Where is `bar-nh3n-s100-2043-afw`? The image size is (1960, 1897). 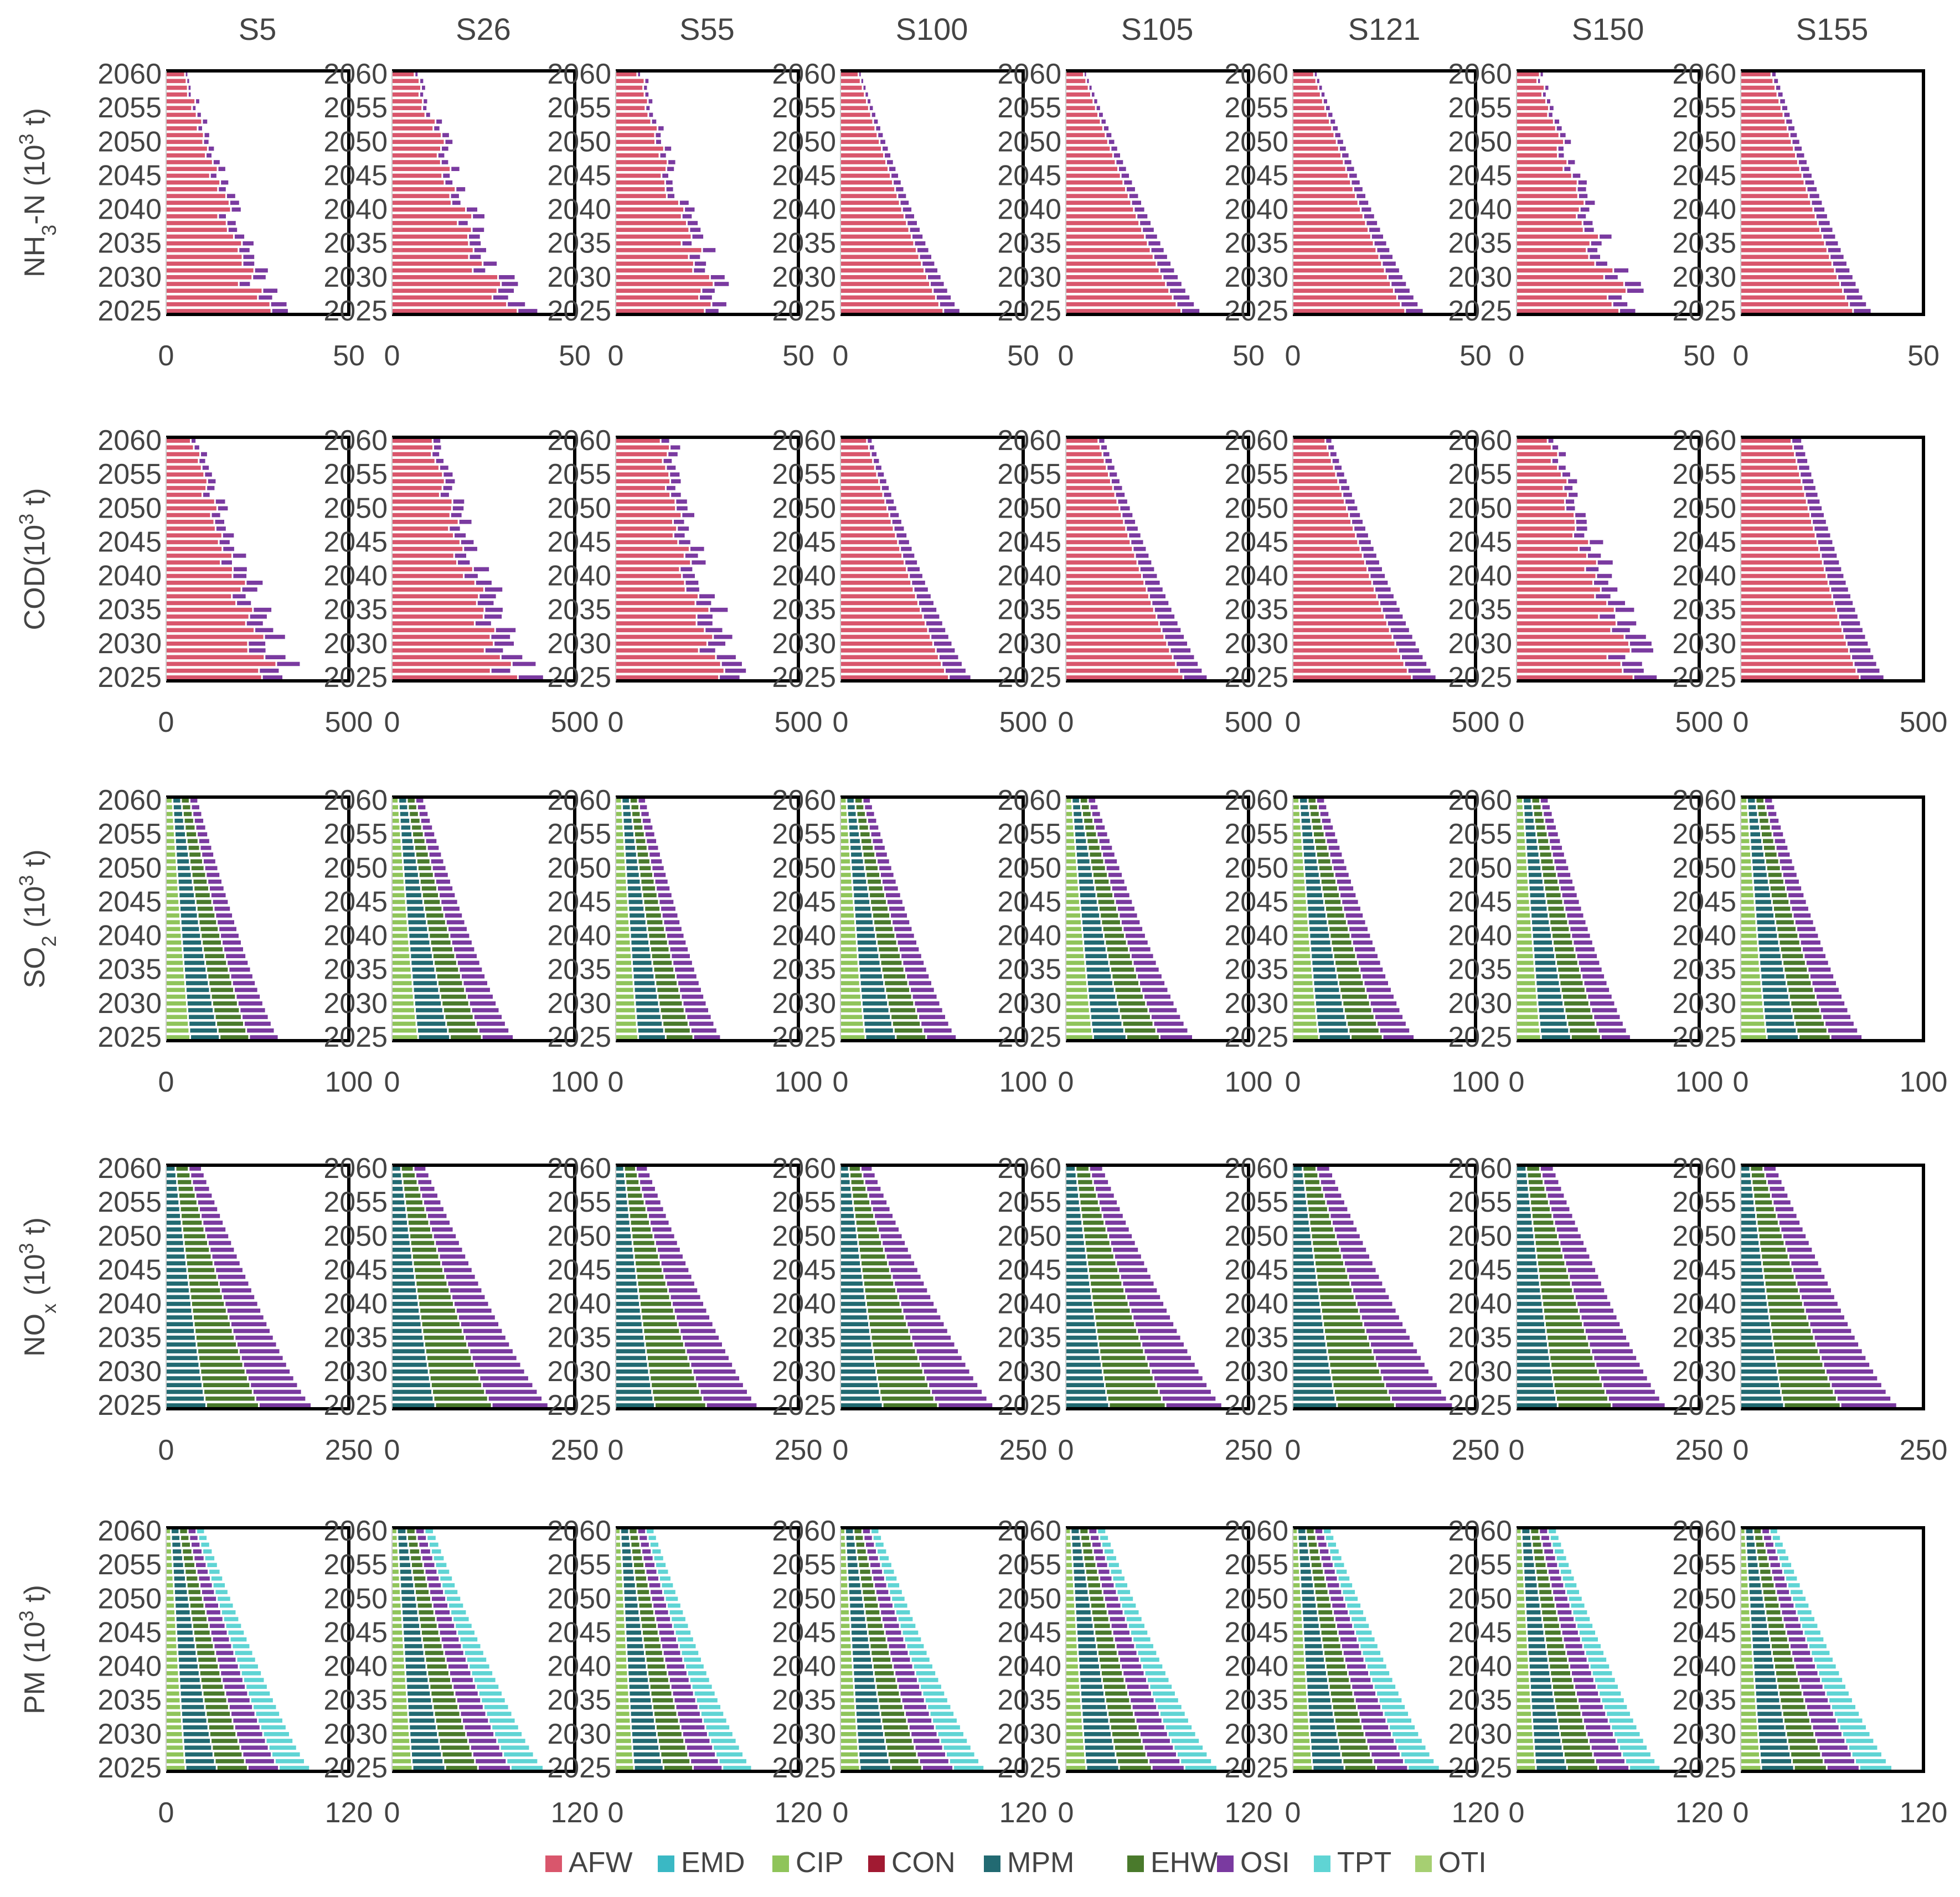
bar-nh3n-s100-2043-afw is located at coordinates (867, 189).